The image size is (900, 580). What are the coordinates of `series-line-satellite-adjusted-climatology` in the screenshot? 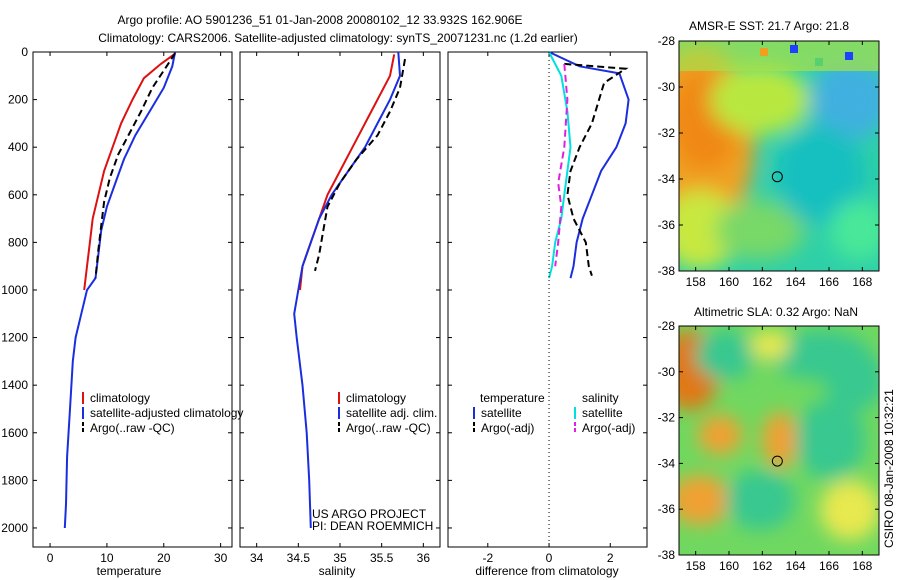 It's located at (120, 290).